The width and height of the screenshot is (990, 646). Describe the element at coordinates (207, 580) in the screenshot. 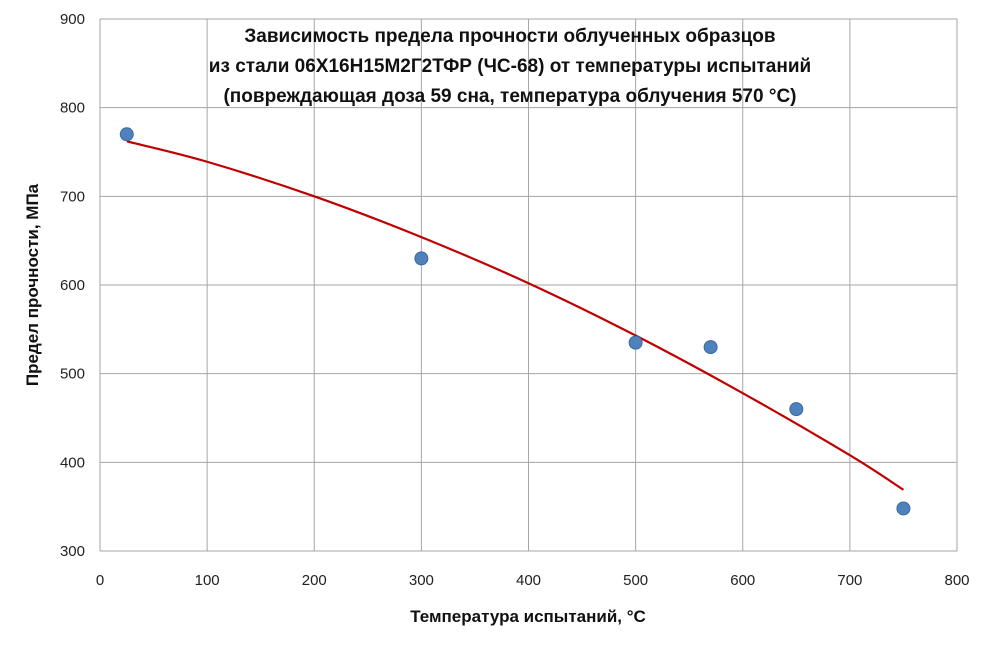

I see `x-tick-label: 100` at that location.